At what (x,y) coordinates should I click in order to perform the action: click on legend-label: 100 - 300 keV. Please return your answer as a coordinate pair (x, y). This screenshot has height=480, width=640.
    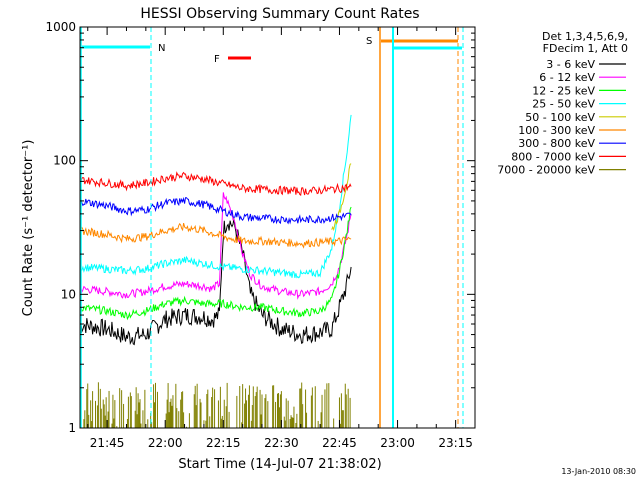
    Looking at the image, I should click on (556, 130).